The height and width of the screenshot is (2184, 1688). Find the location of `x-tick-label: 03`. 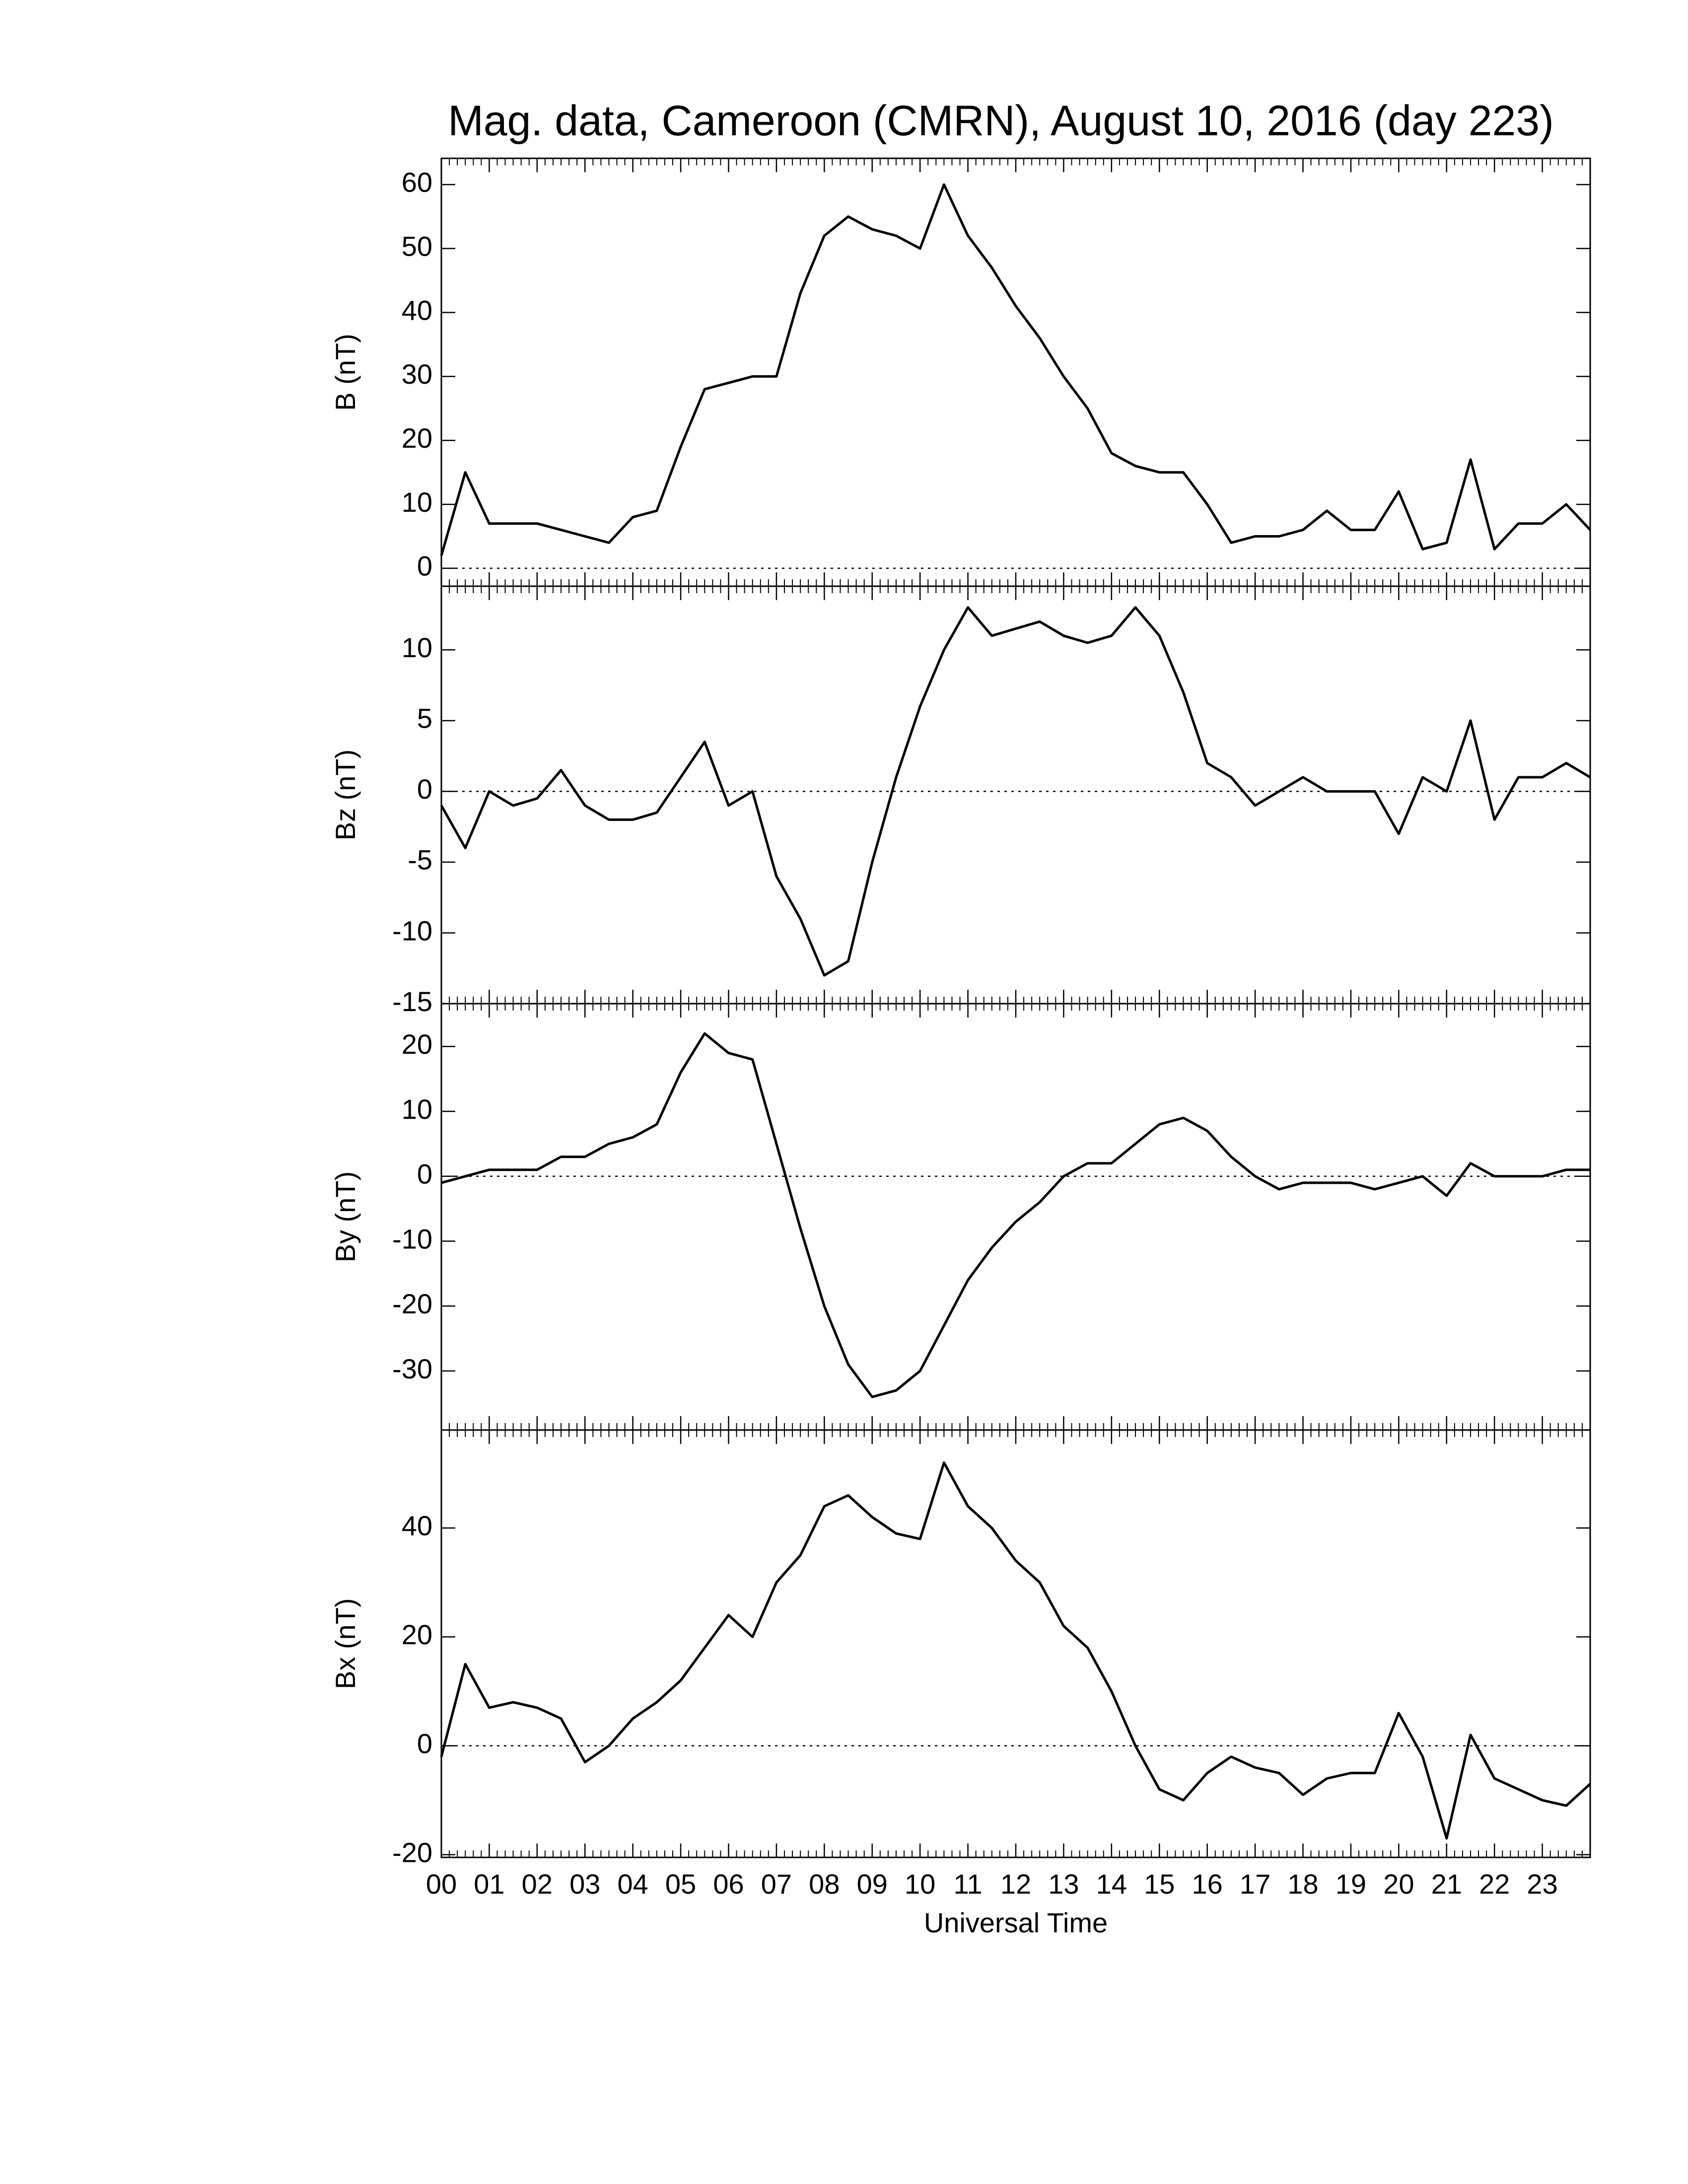

x-tick-label: 03 is located at coordinates (584, 1884).